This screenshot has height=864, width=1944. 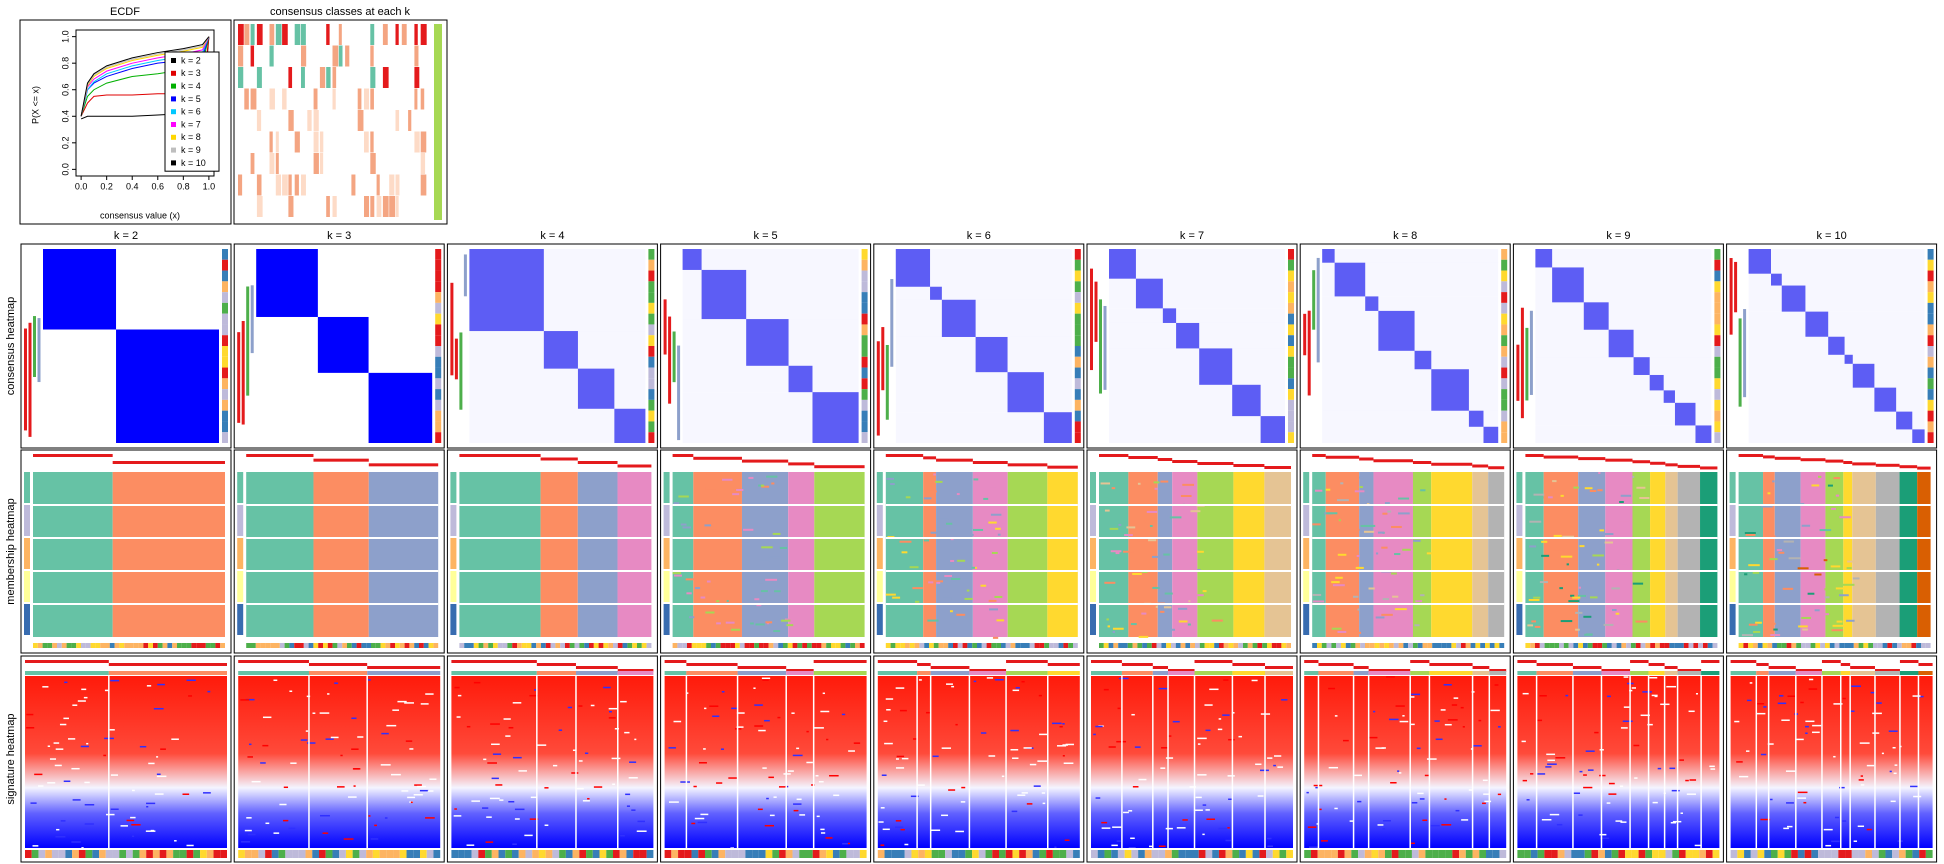 What do you see at coordinates (240, 520) in the screenshot?
I see `row-anno` at bounding box center [240, 520].